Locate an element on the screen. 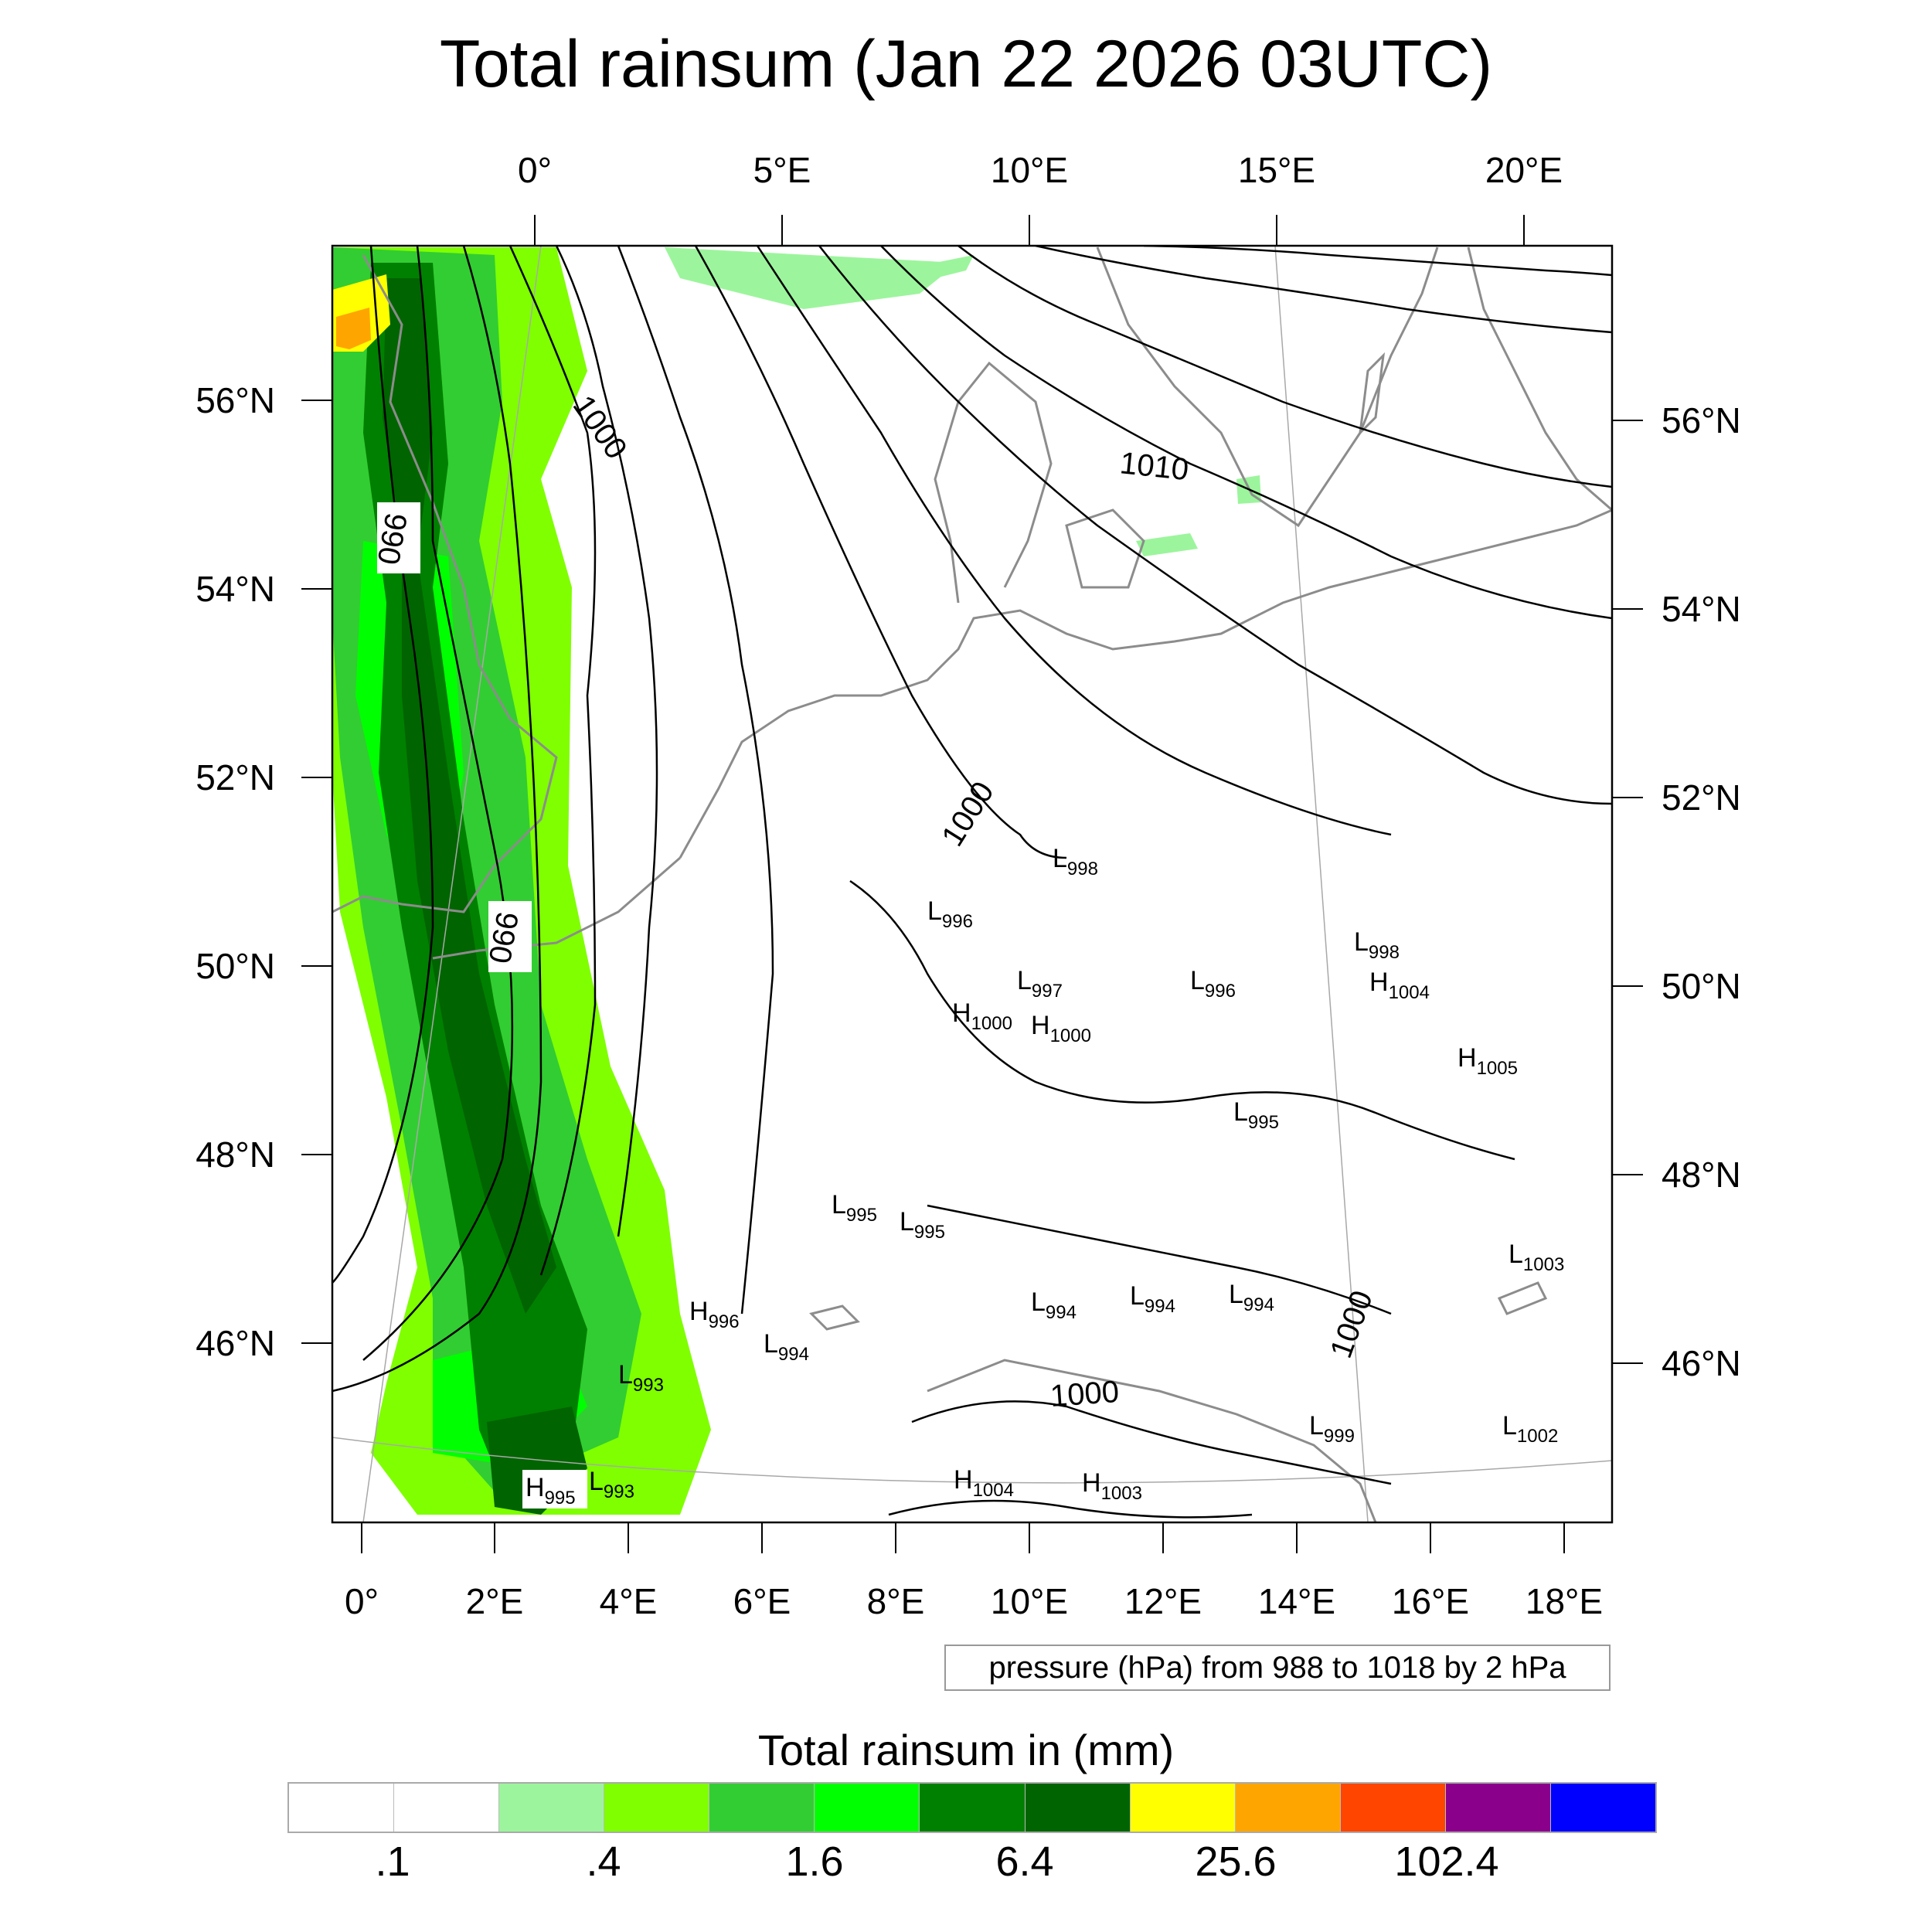 This screenshot has height=1932, width=1932. colorbar-label: 102.4 is located at coordinates (1447, 1862).